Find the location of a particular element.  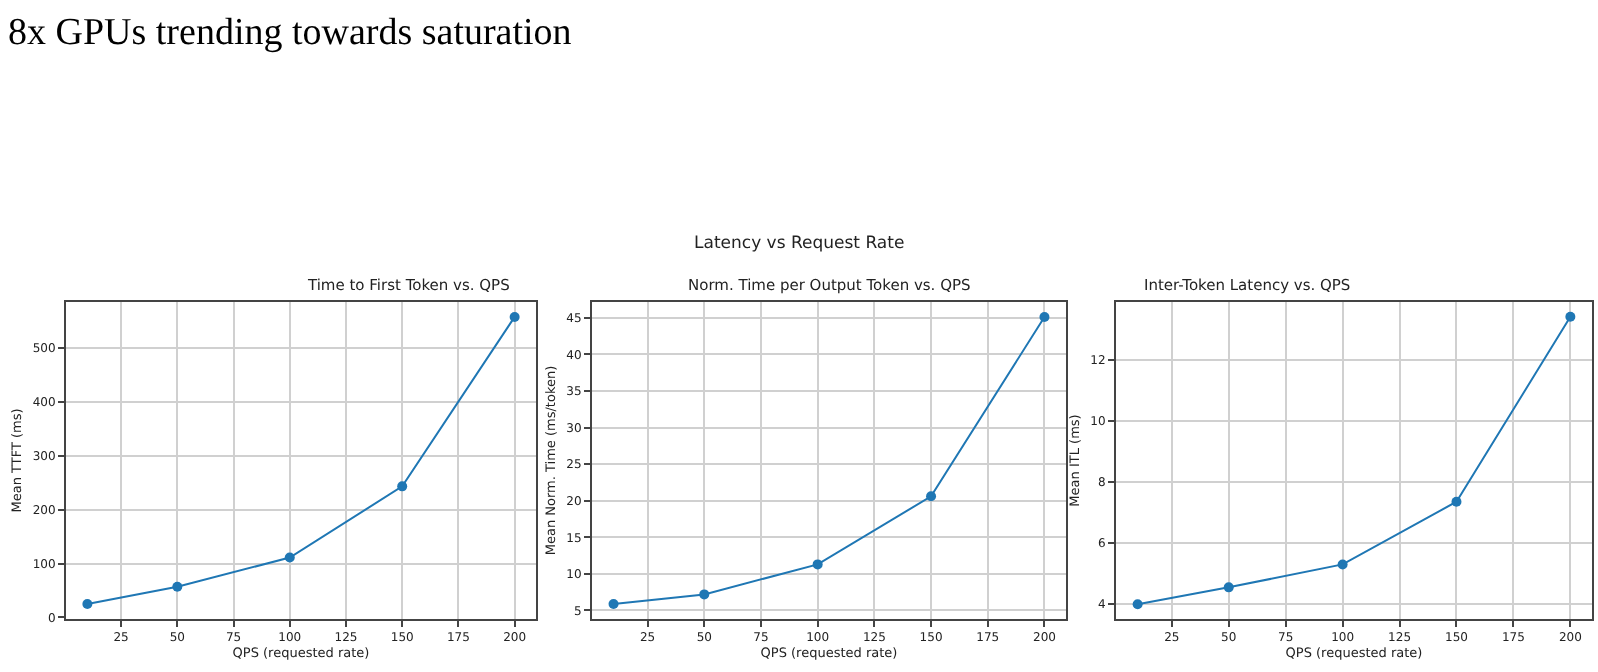

text: 8x GPUs trending towards saturation is located at coordinates (290, 33).